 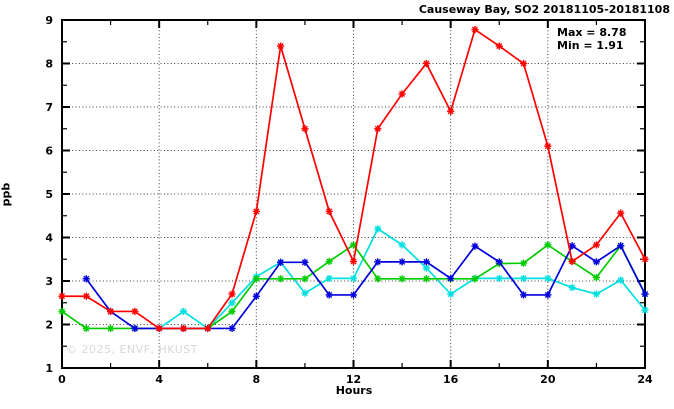 What do you see at coordinates (354, 390) in the screenshot?
I see `x-axis-label: Hours` at bounding box center [354, 390].